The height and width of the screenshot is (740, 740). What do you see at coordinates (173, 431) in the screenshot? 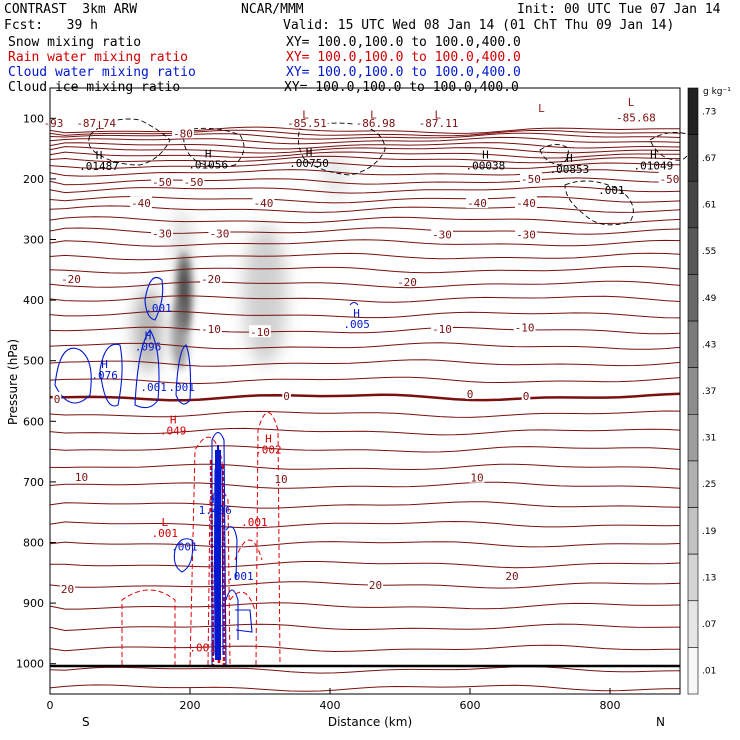
I see `extremum-value: .049` at bounding box center [173, 431].